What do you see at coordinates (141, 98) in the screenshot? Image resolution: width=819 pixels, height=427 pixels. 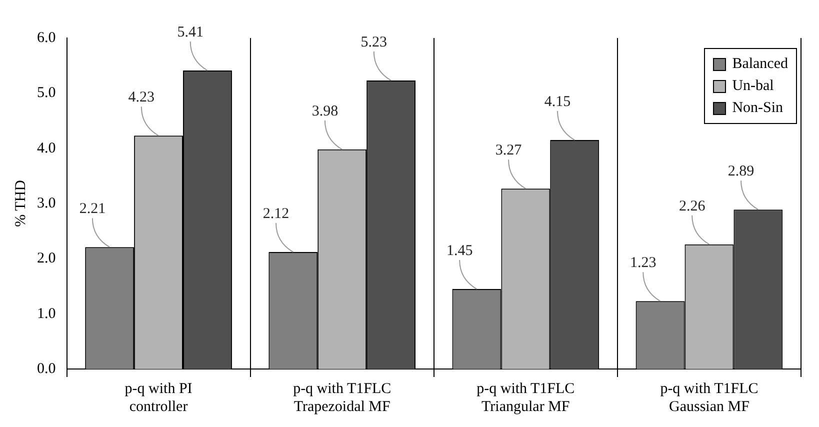 I see `data-label: 4.23` at bounding box center [141, 98].